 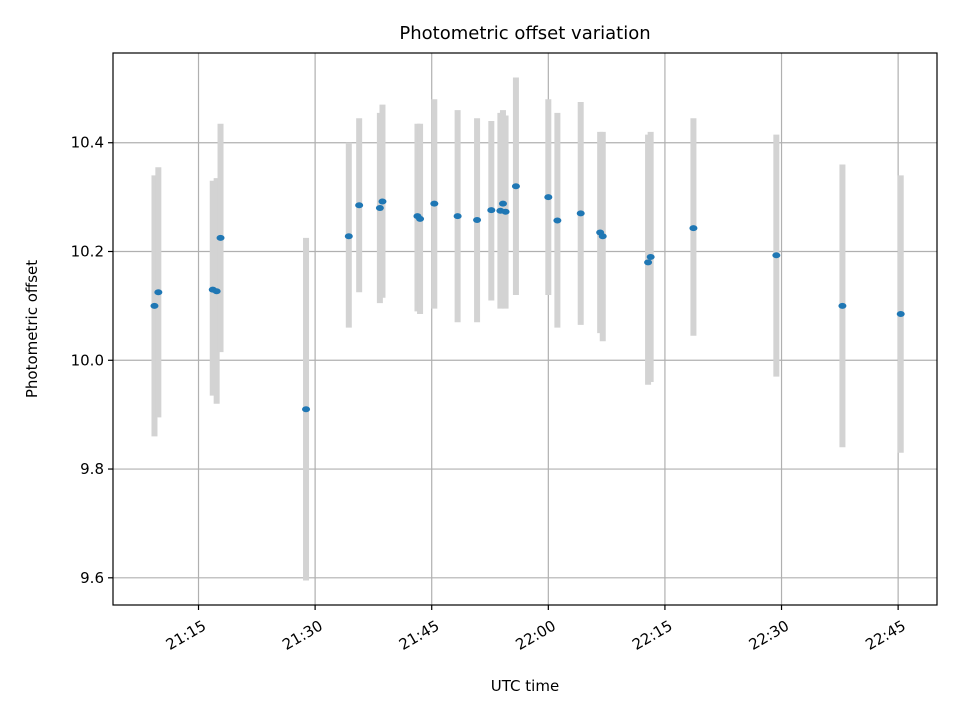 I want to click on y-tick-label: 9.6, so click(x=92, y=578).